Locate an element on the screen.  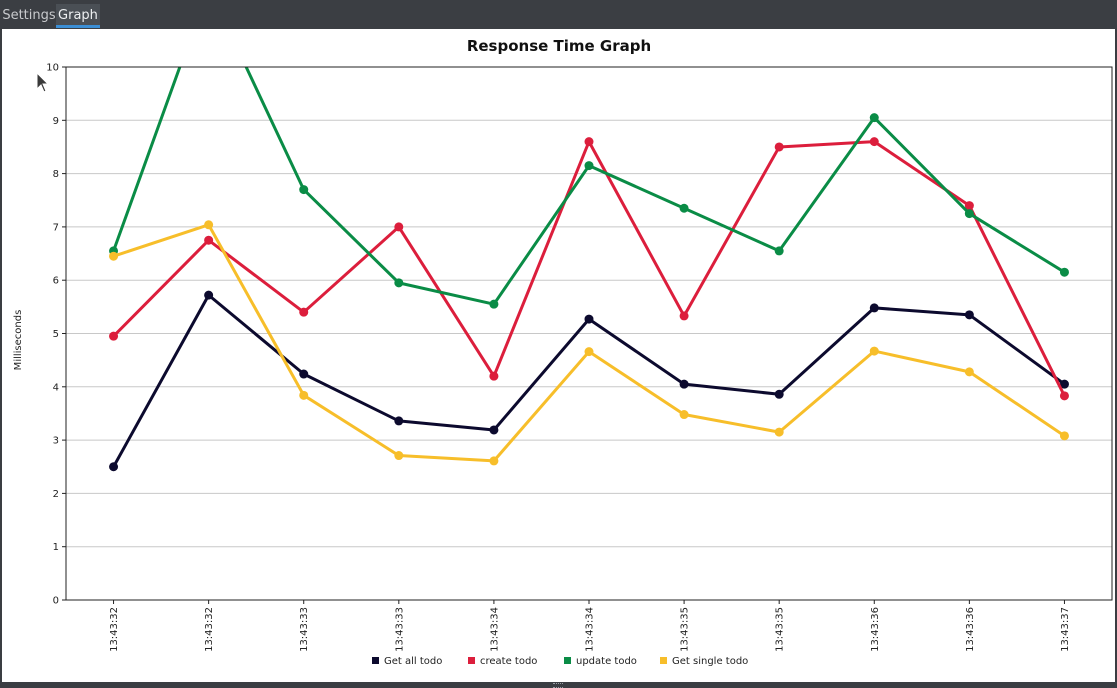
tab-bar: Settings Graph is located at coordinates (558, 14).